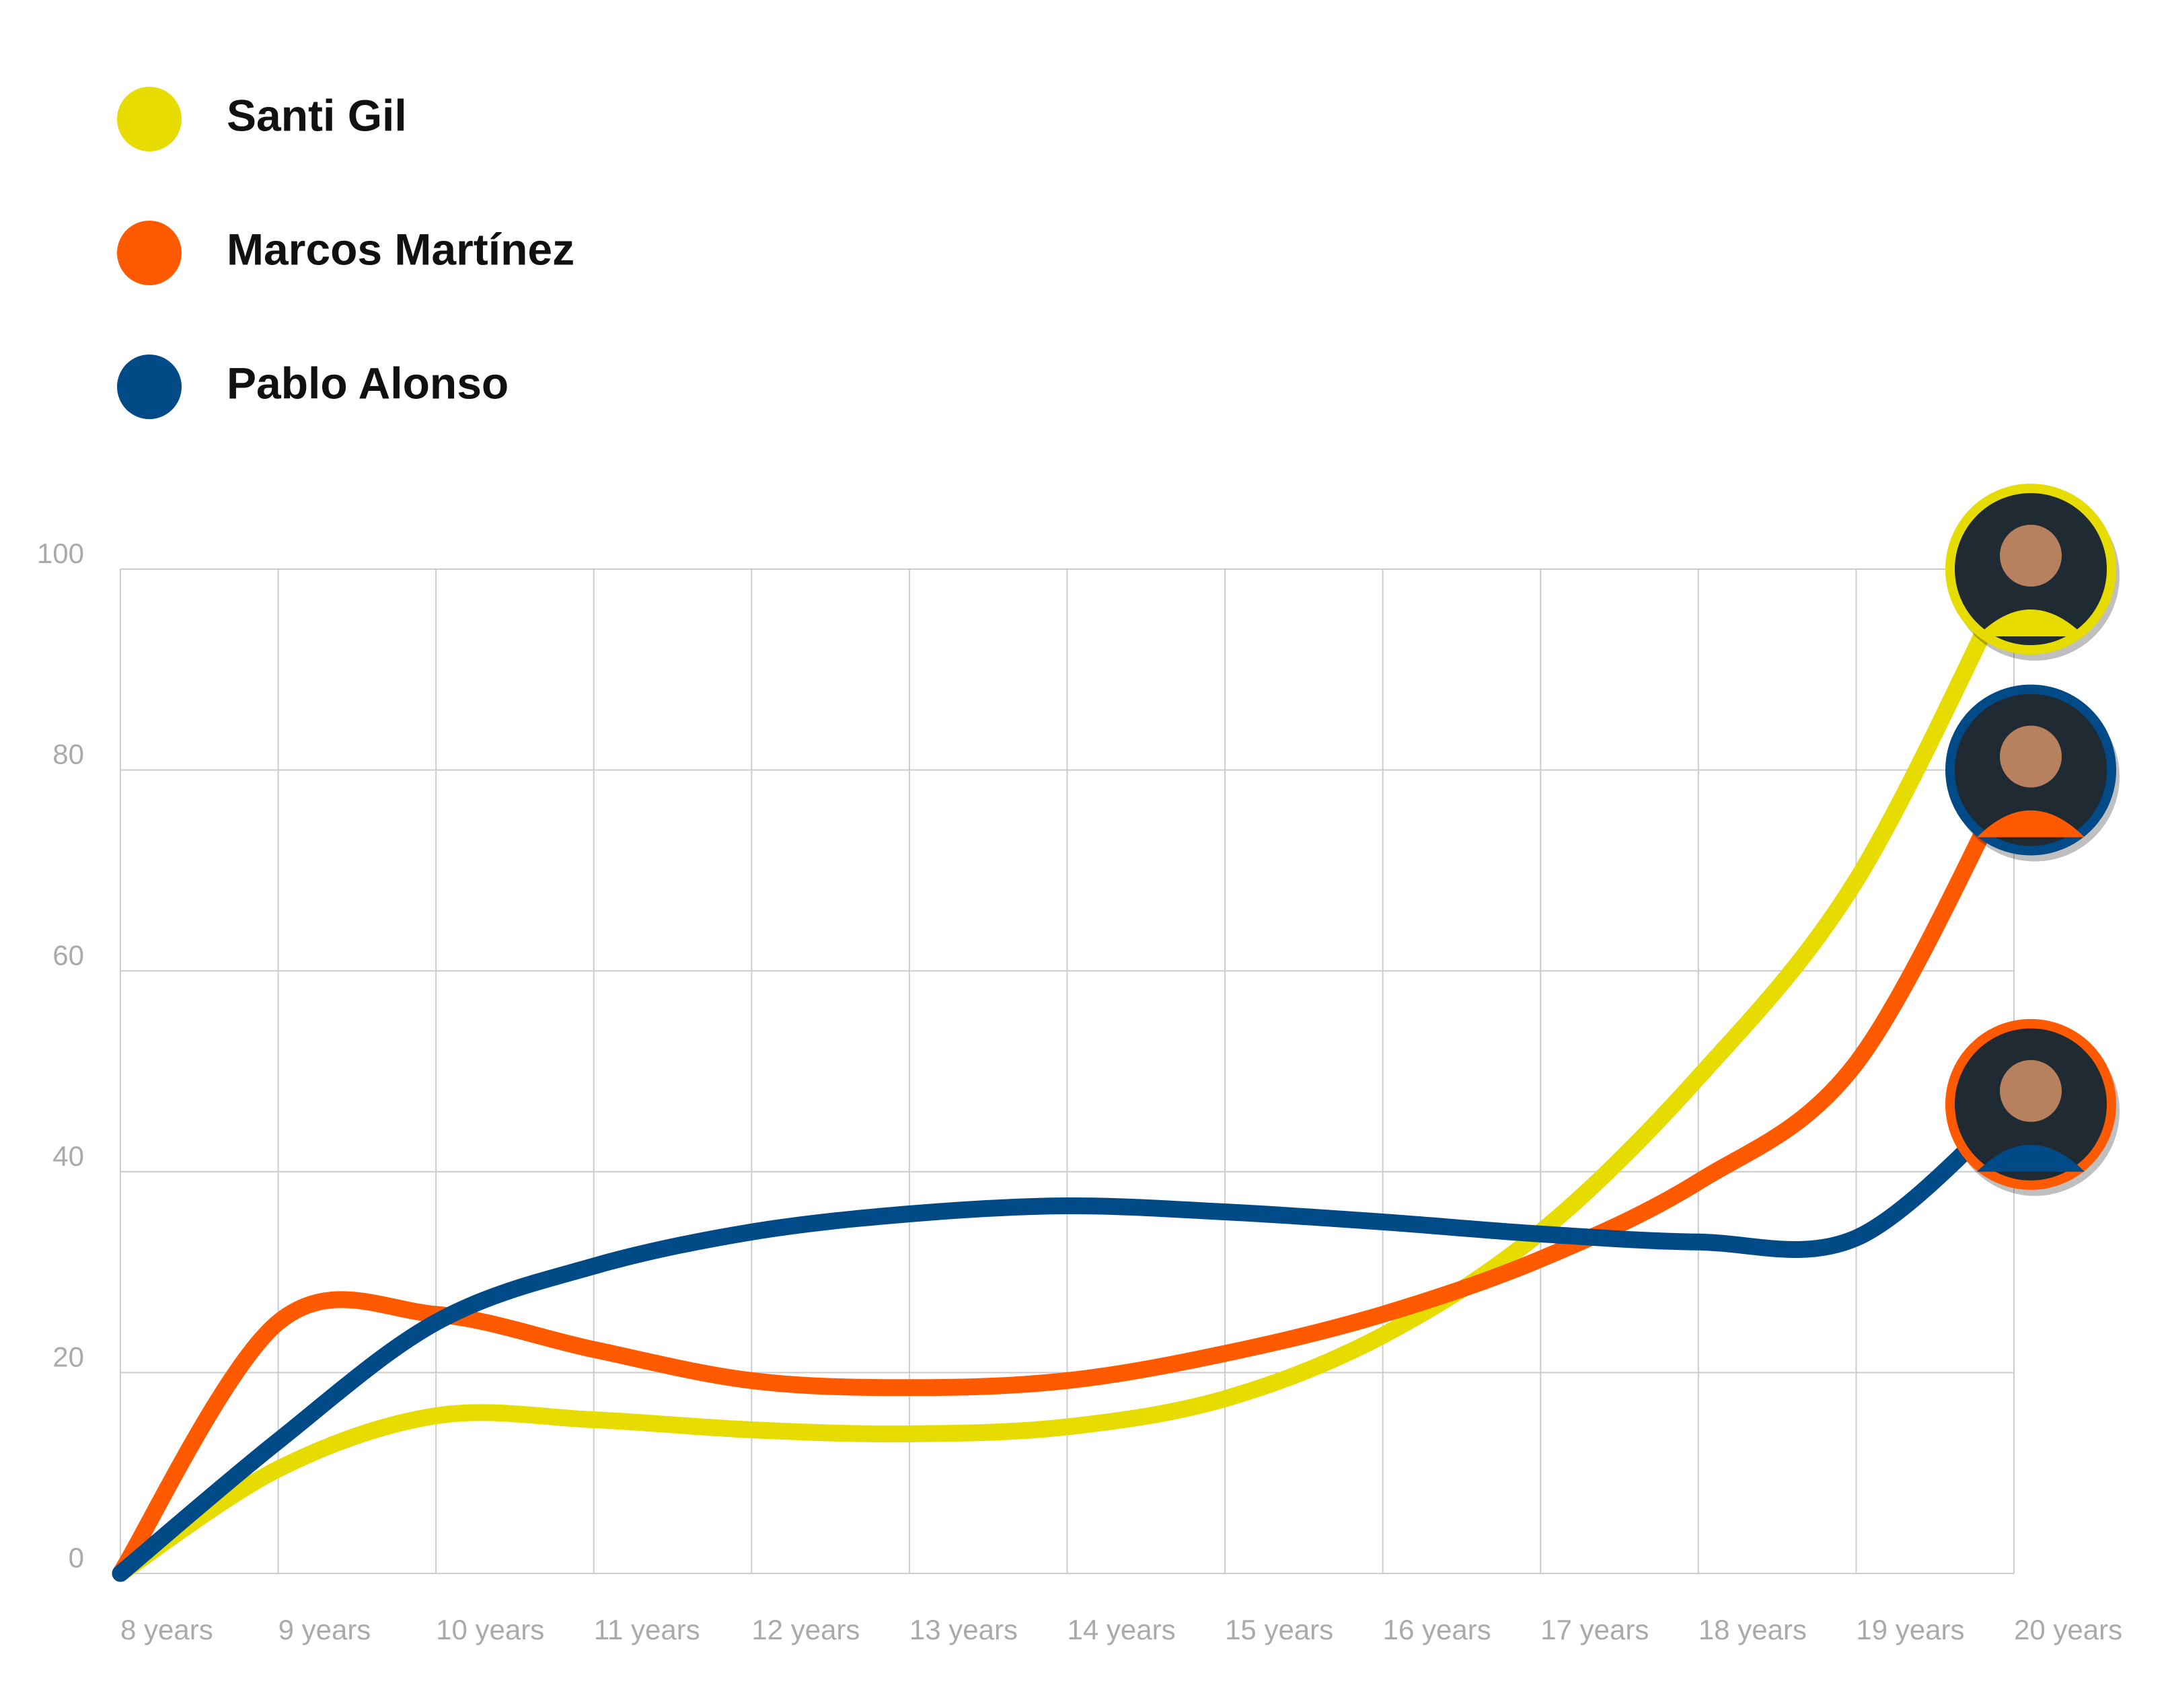  What do you see at coordinates (2068, 1629) in the screenshot?
I see `x-tick-label: 20 years` at bounding box center [2068, 1629].